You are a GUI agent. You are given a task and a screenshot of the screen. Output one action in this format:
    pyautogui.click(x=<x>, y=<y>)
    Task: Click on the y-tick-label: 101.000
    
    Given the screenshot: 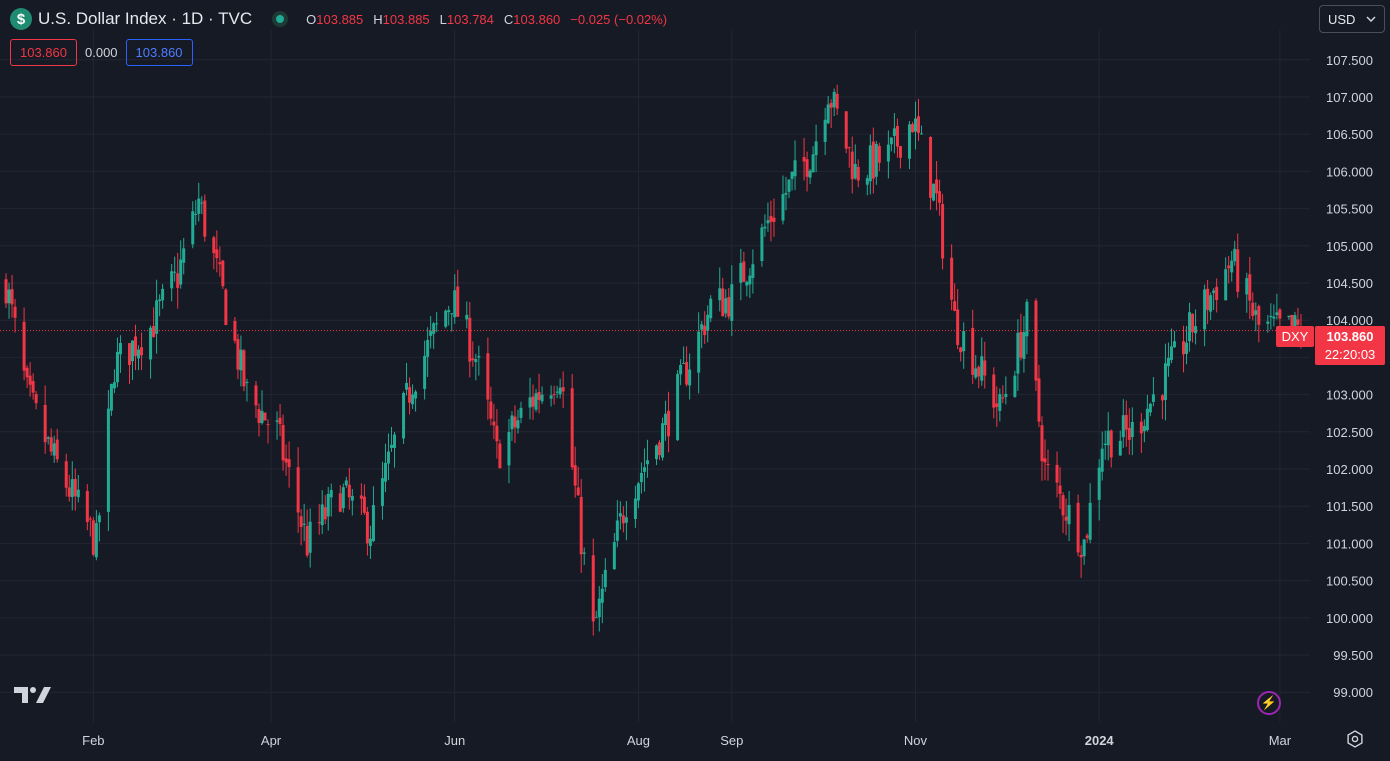 What is the action you would take?
    pyautogui.click(x=1349, y=543)
    